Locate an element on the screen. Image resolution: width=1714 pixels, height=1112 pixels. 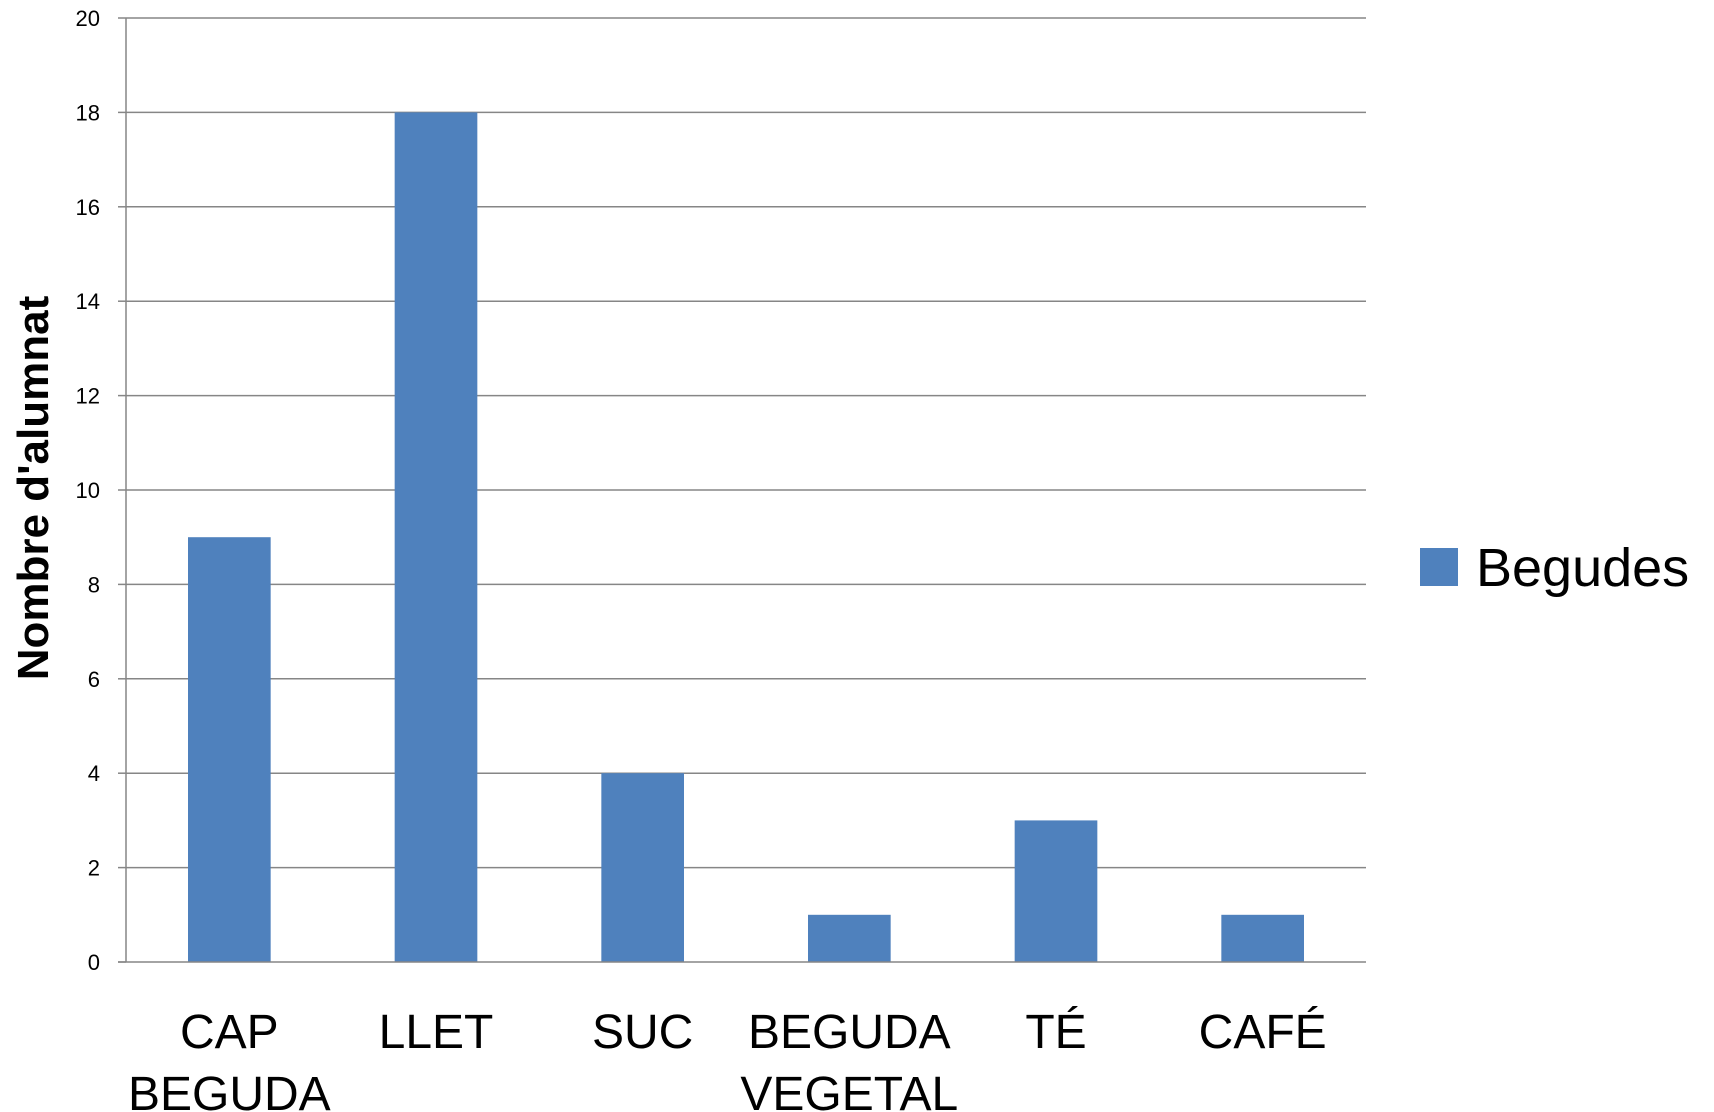
bar-suc is located at coordinates (642, 867).